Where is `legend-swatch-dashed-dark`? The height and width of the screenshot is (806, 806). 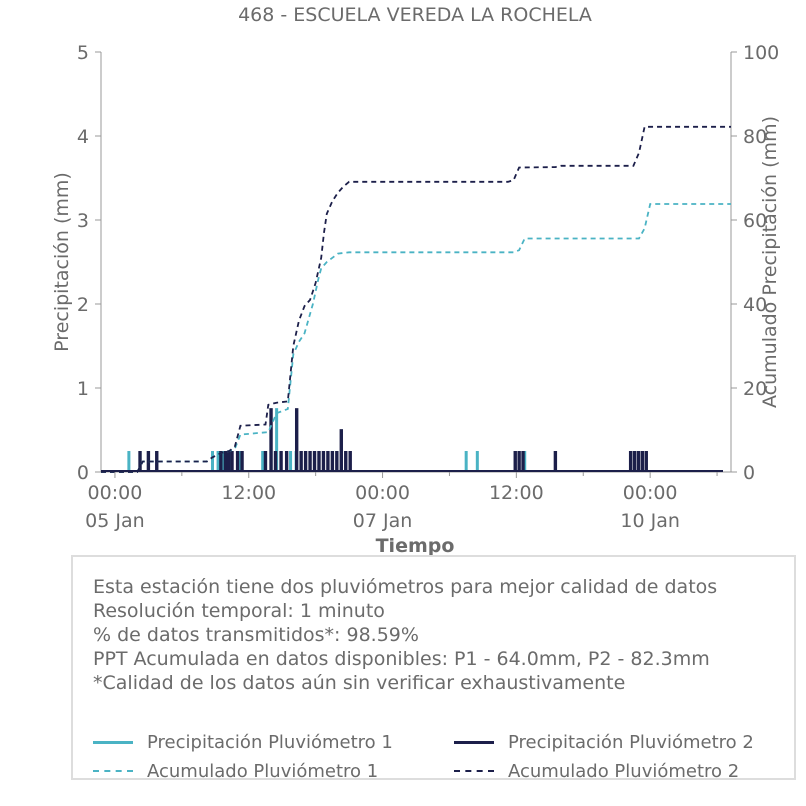
legend-swatch-dashed-dark is located at coordinates (474, 771).